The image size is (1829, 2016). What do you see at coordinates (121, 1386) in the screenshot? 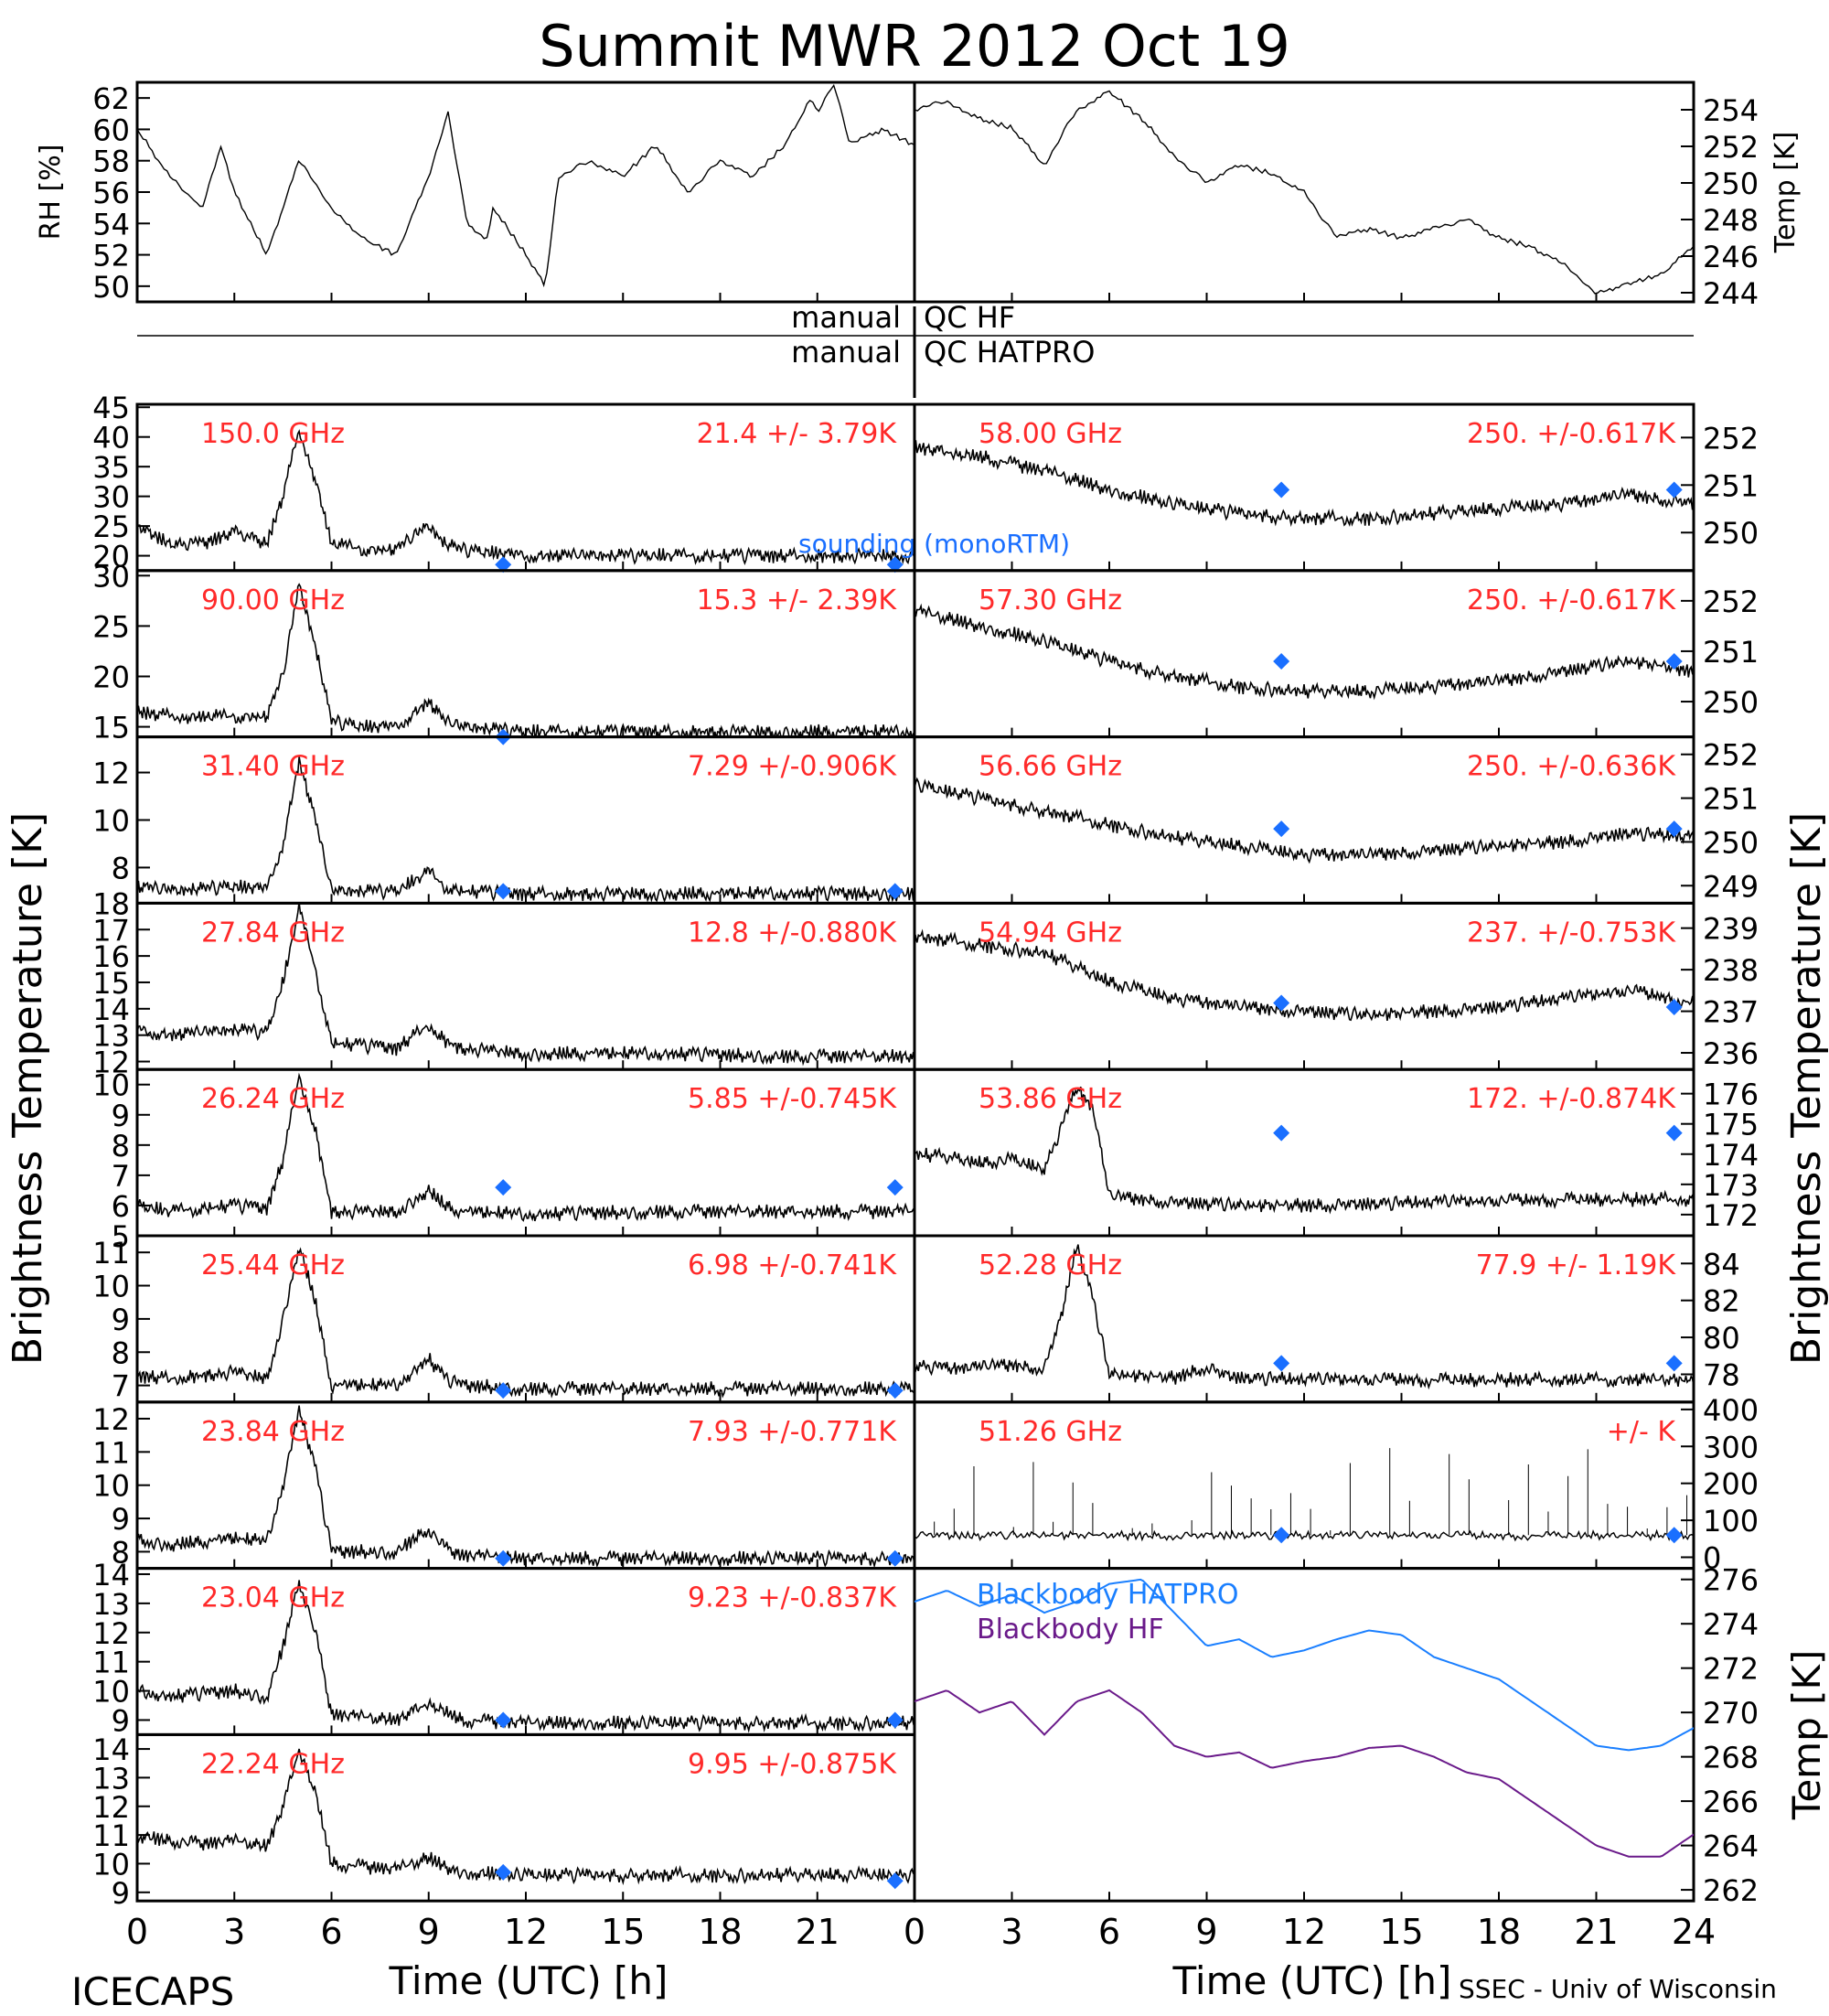
I see `panel-7-ytick-label: 7` at bounding box center [121, 1386].